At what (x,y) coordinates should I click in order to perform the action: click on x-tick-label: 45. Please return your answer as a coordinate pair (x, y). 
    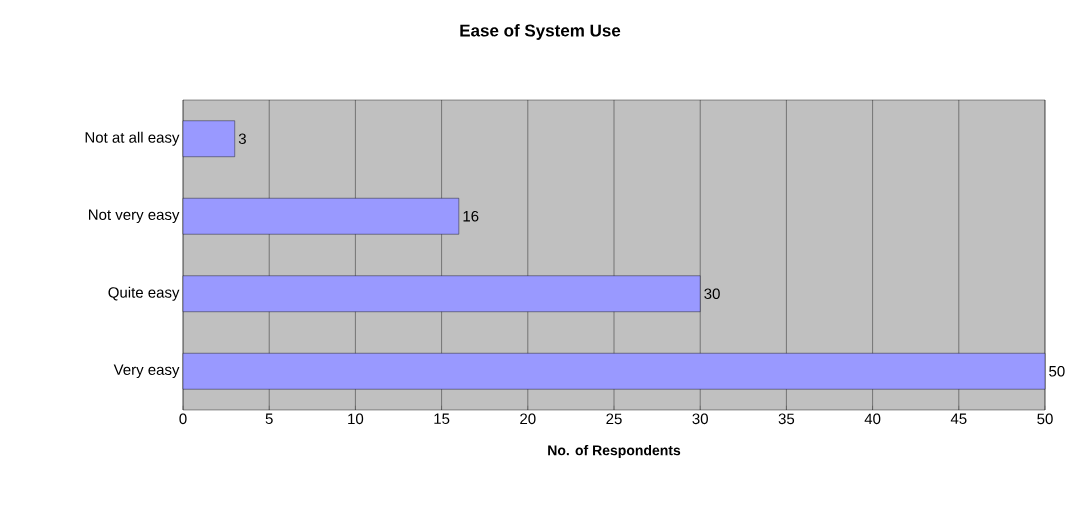
    Looking at the image, I should click on (958, 418).